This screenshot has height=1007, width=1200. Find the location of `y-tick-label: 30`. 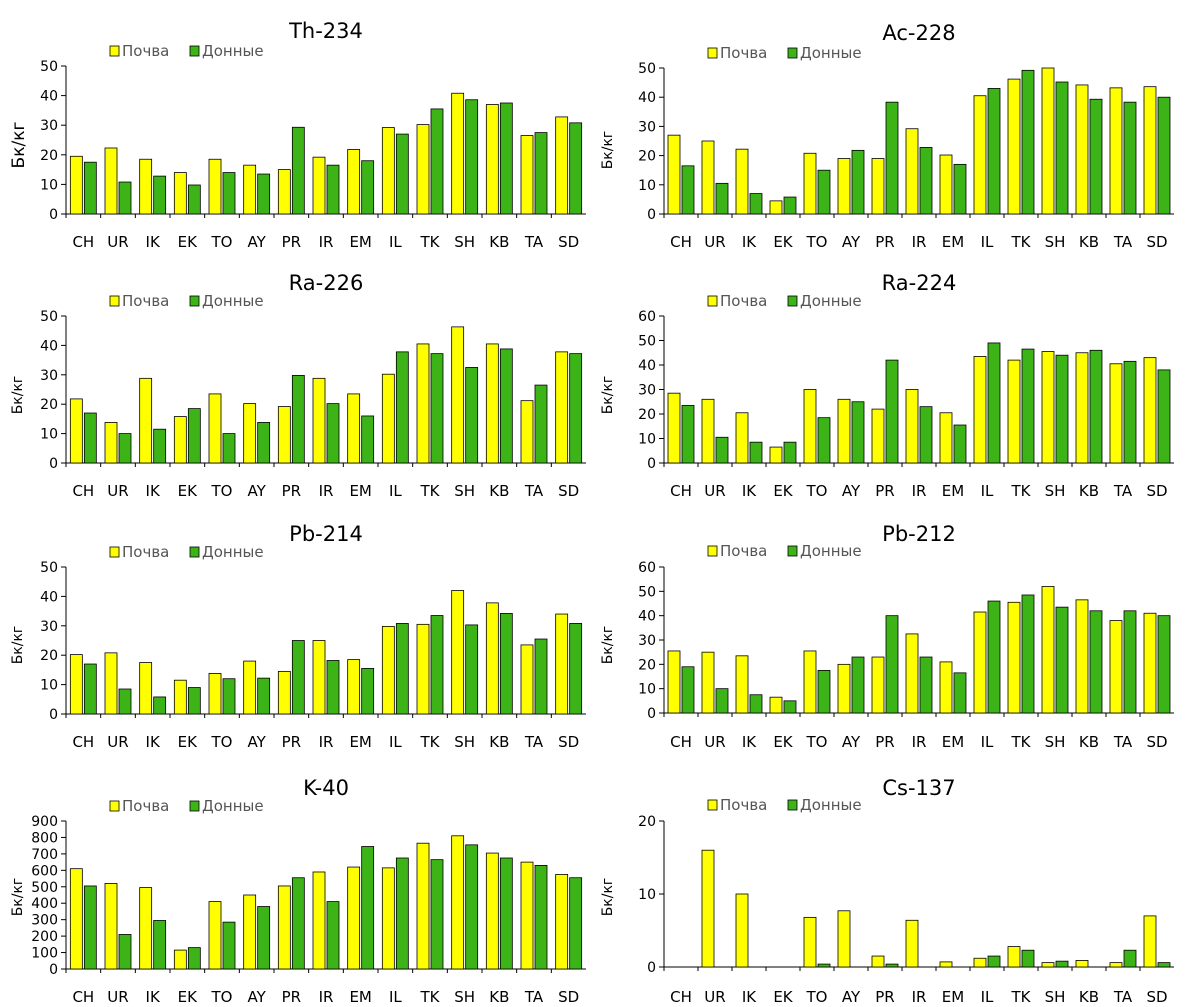

y-tick-label: 30 is located at coordinates (49, 376).